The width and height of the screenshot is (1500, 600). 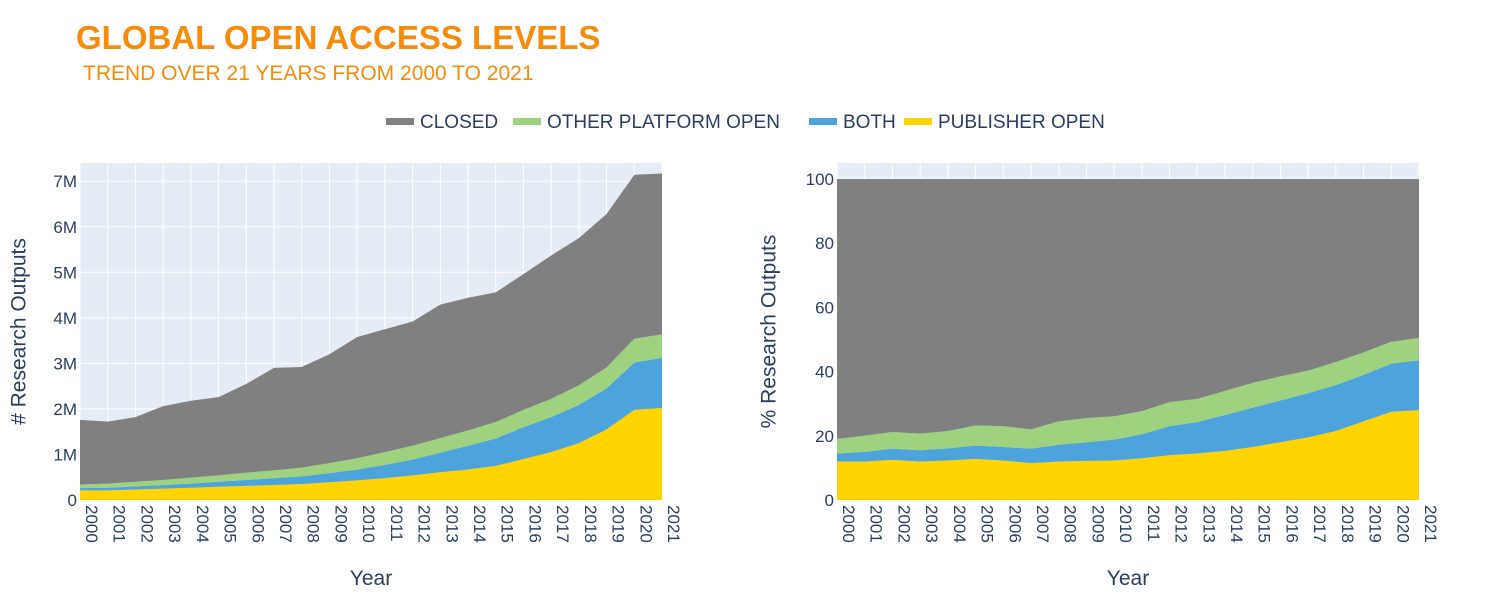 I want to click on legend-item-publisher_open: PUBLISHER OPEN, so click(x=1004, y=122).